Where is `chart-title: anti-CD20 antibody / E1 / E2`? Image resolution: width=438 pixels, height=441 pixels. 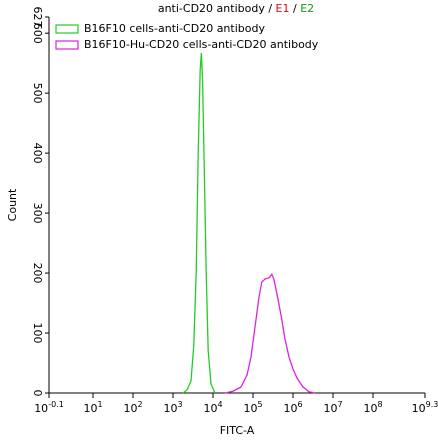
chart-title: anti-CD20 antibody / E1 / E2 is located at coordinates (236, 8).